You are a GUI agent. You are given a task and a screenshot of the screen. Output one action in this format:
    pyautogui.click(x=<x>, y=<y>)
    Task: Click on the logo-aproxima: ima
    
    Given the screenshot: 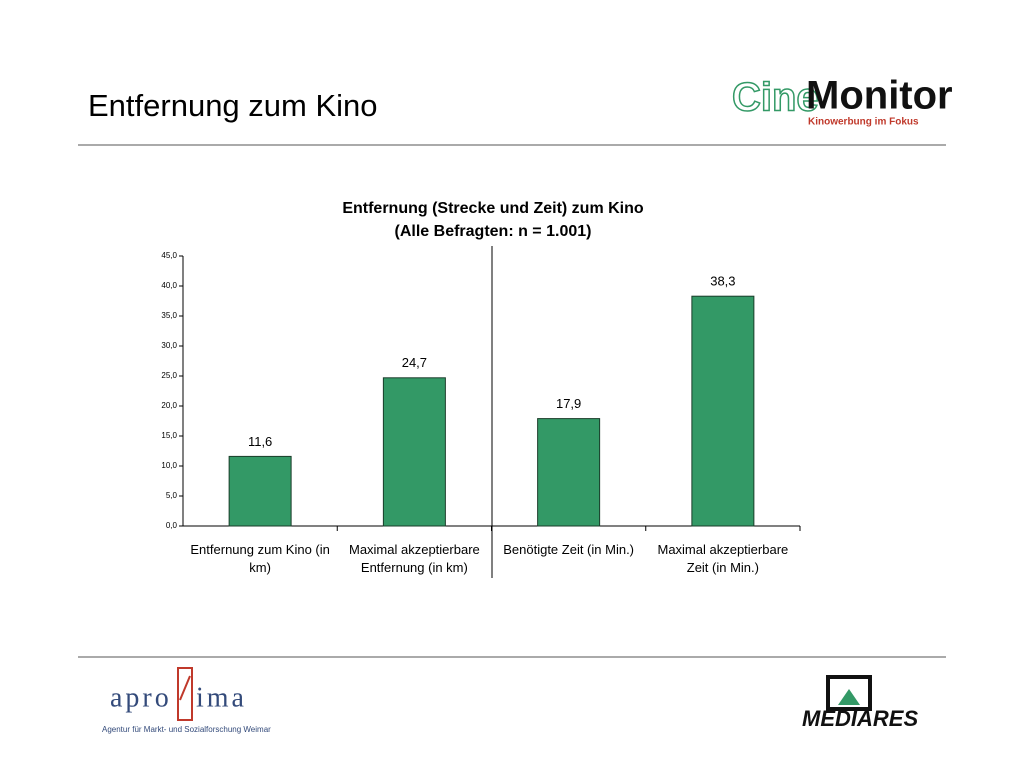 What is the action you would take?
    pyautogui.click(x=221, y=697)
    